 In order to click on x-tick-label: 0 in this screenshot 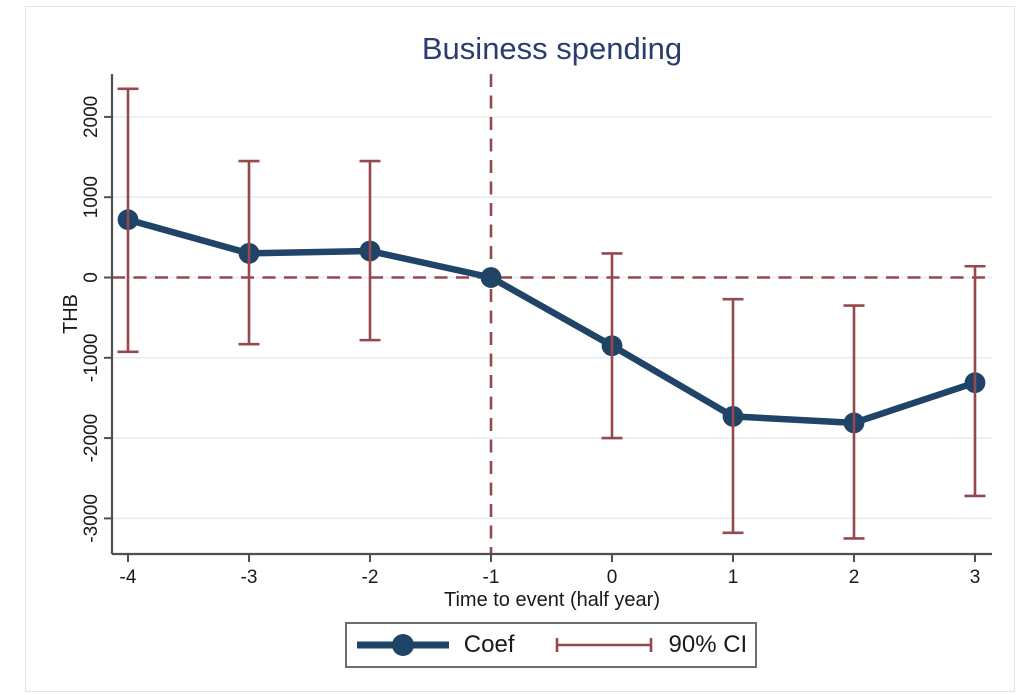, I will do `click(612, 577)`.